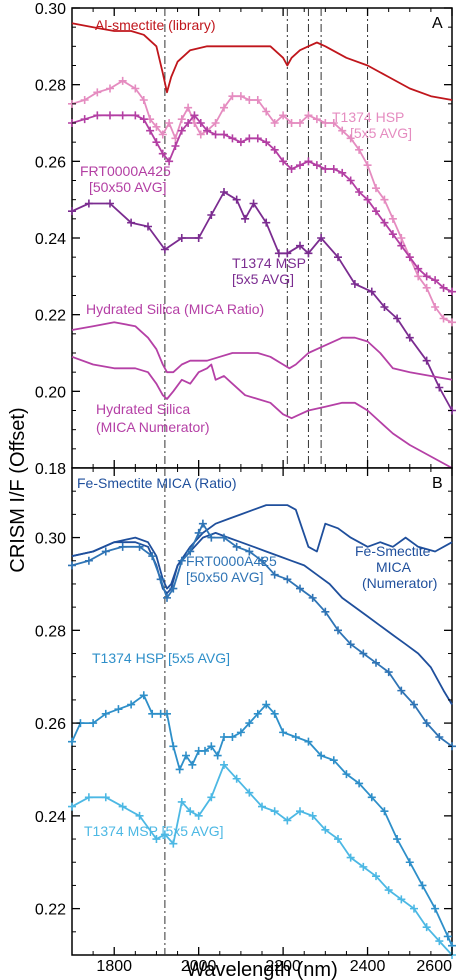  What do you see at coordinates (394, 567) in the screenshot?
I see `annotation-fe-smectite-num-2: MICA` at bounding box center [394, 567].